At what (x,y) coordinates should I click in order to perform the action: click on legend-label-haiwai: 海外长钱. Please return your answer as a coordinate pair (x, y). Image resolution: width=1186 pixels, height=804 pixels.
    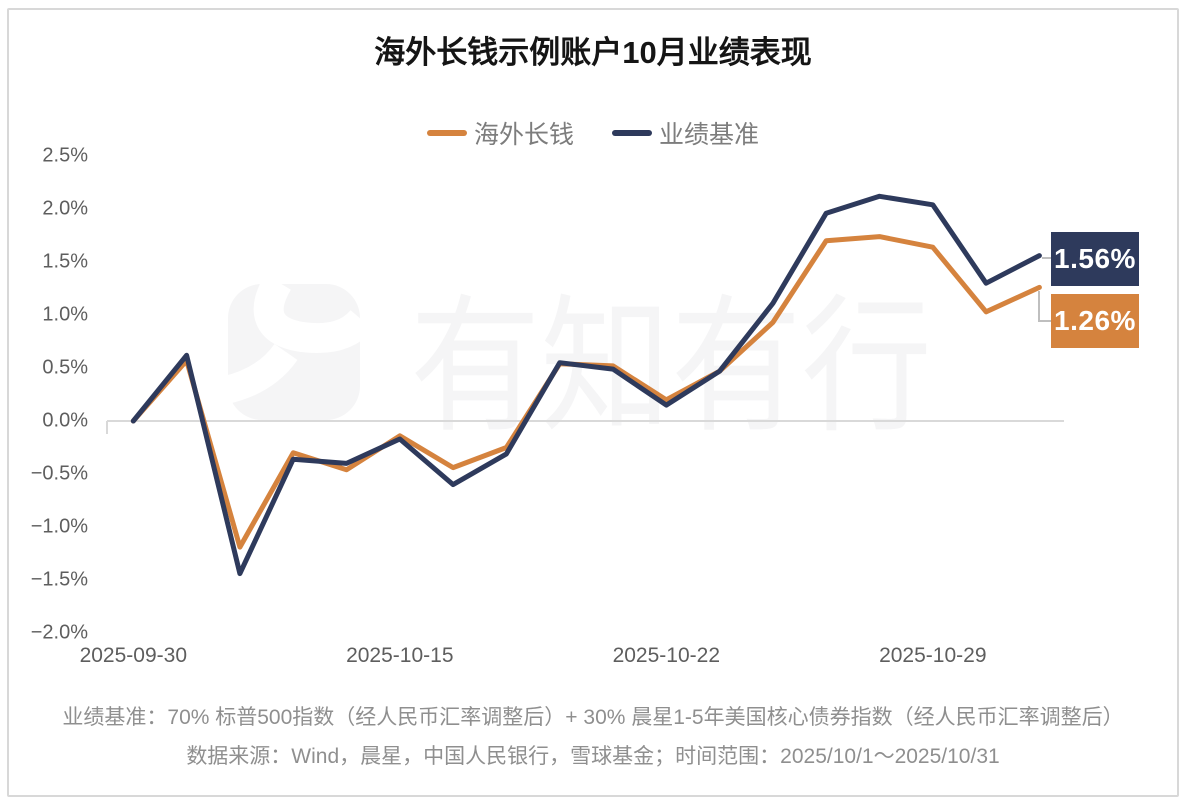
    Looking at the image, I should click on (523, 135).